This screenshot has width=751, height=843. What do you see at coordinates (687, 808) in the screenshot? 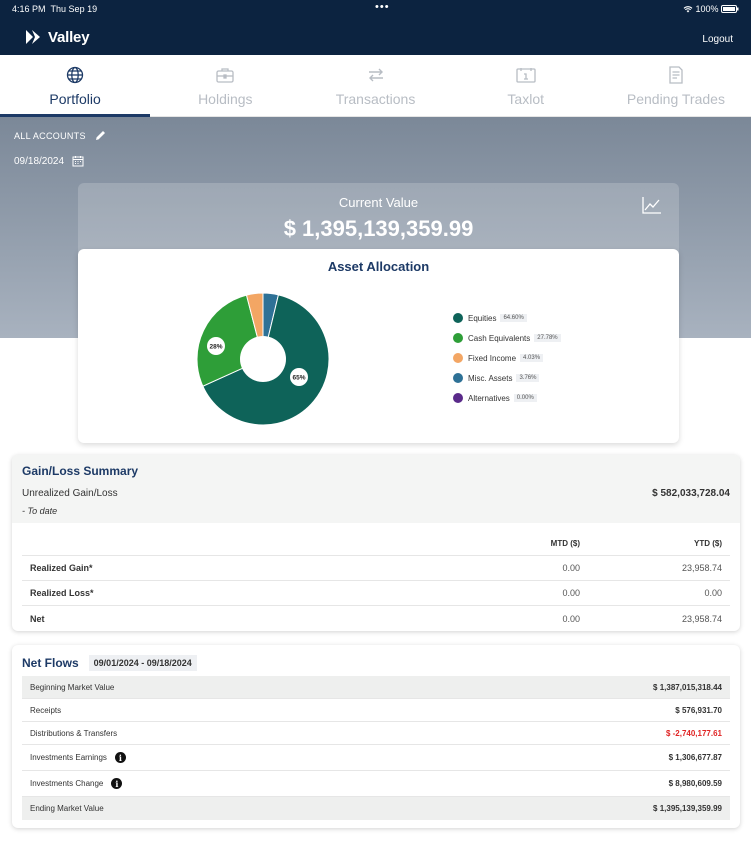
I see `row-value: $ 1,395,139,359.99` at bounding box center [687, 808].